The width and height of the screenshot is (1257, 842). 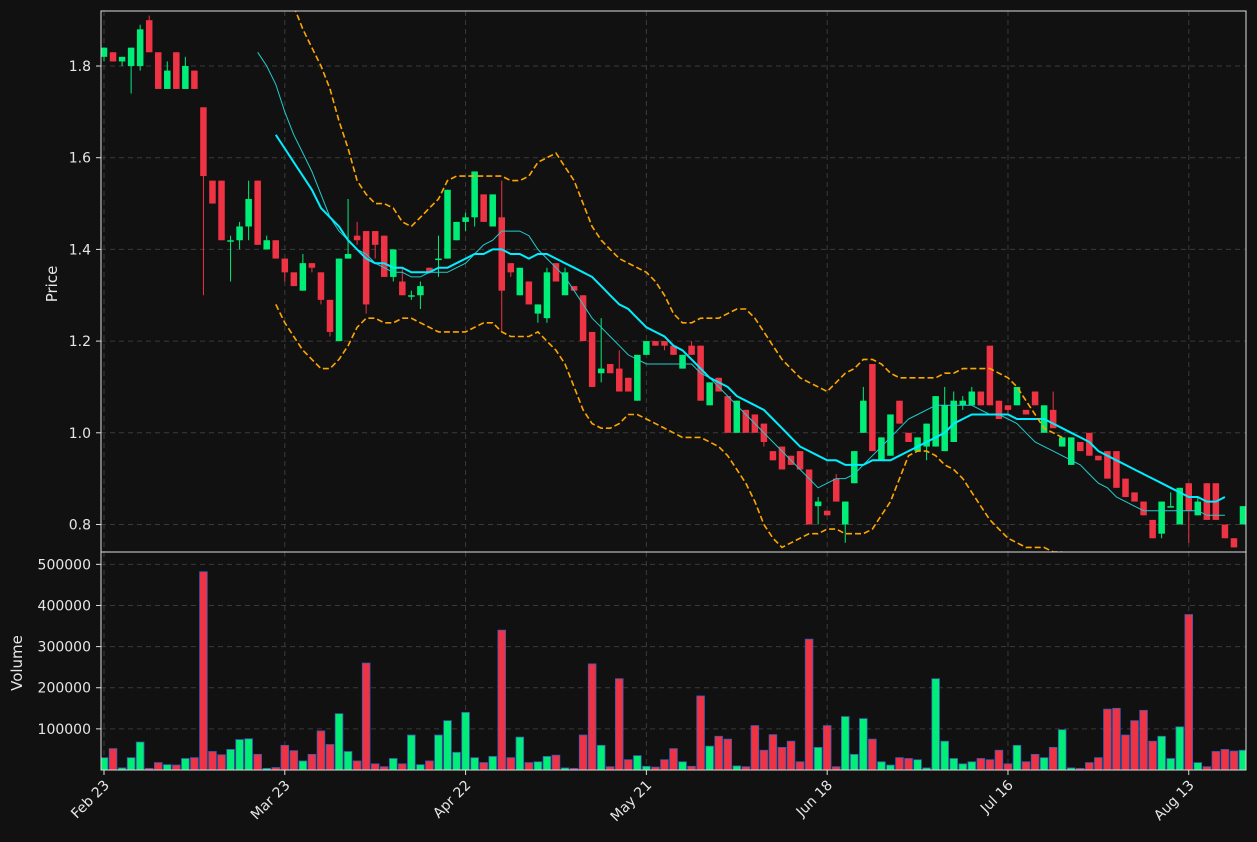 I want to click on volume-tick-label: 500000, so click(x=64, y=565).